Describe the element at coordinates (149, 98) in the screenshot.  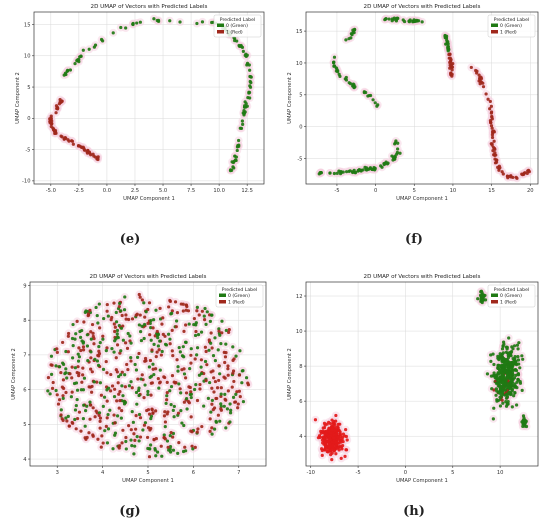
I see `axes-frame` at that location.